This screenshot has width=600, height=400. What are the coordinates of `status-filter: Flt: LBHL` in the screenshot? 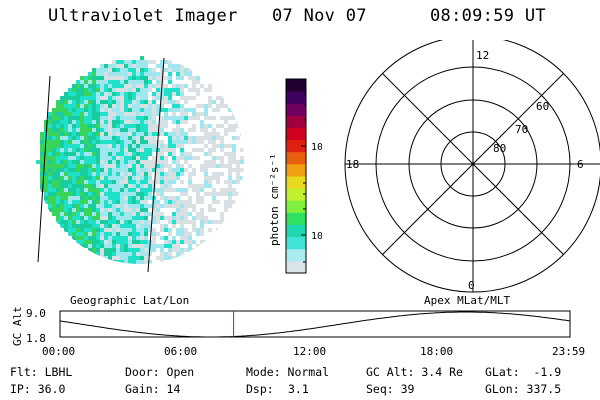 It's located at (41, 372).